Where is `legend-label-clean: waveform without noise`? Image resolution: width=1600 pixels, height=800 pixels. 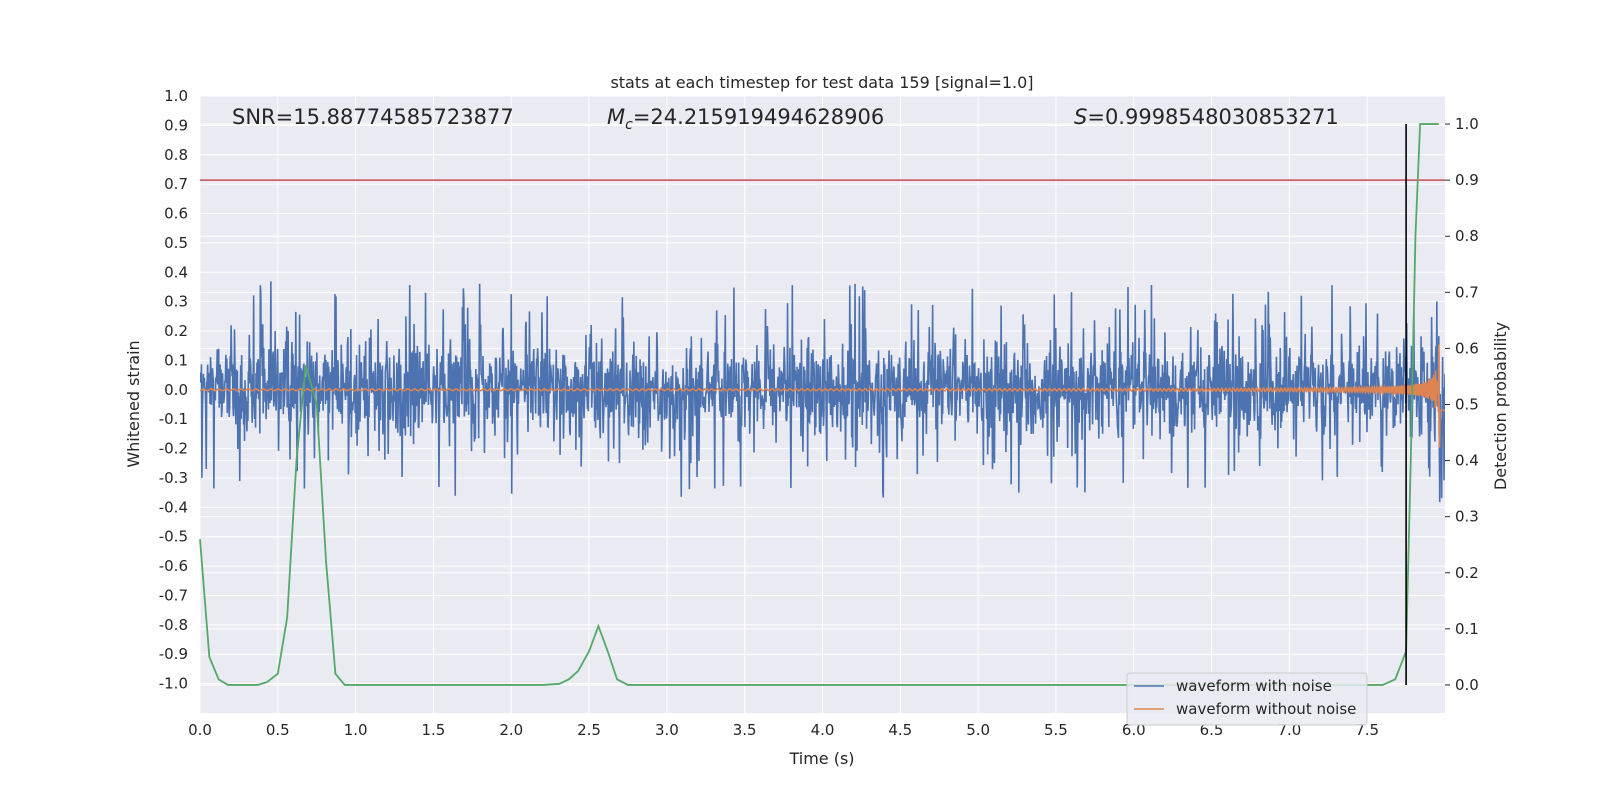
legend-label-clean: waveform without noise is located at coordinates (1266, 709).